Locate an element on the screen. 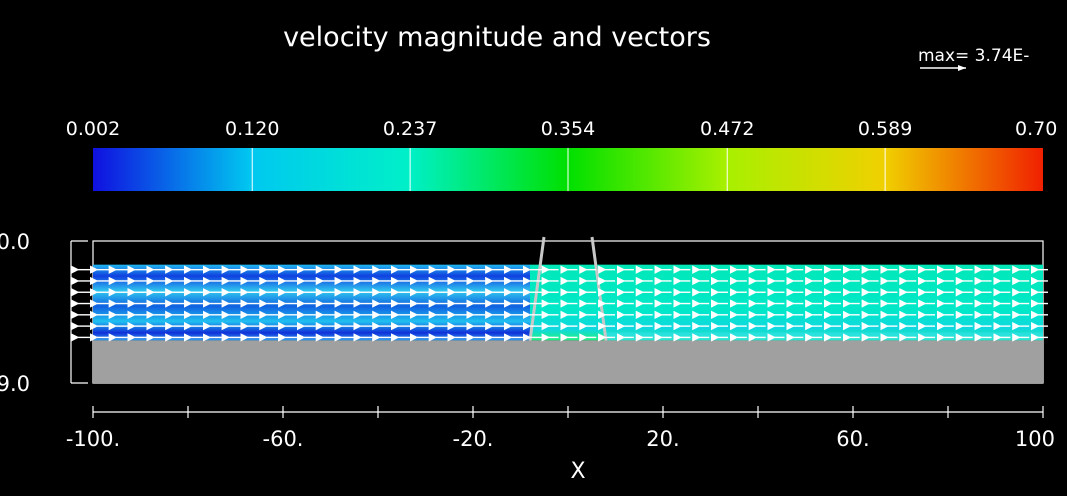 The image size is (1067, 496). colorbar-tick-label: 0.472 is located at coordinates (727, 129).